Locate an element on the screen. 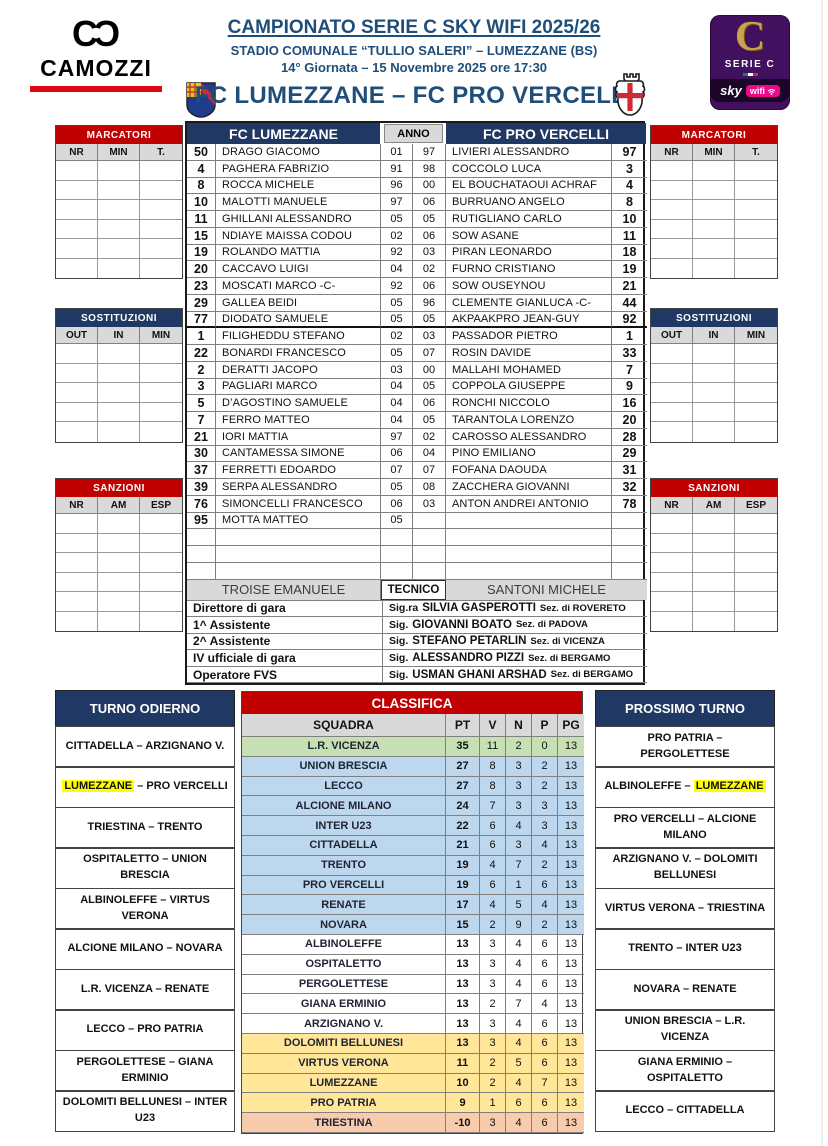 This screenshot has height=1146, width=828. serie-c-icon: C is located at coordinates (750, 37).